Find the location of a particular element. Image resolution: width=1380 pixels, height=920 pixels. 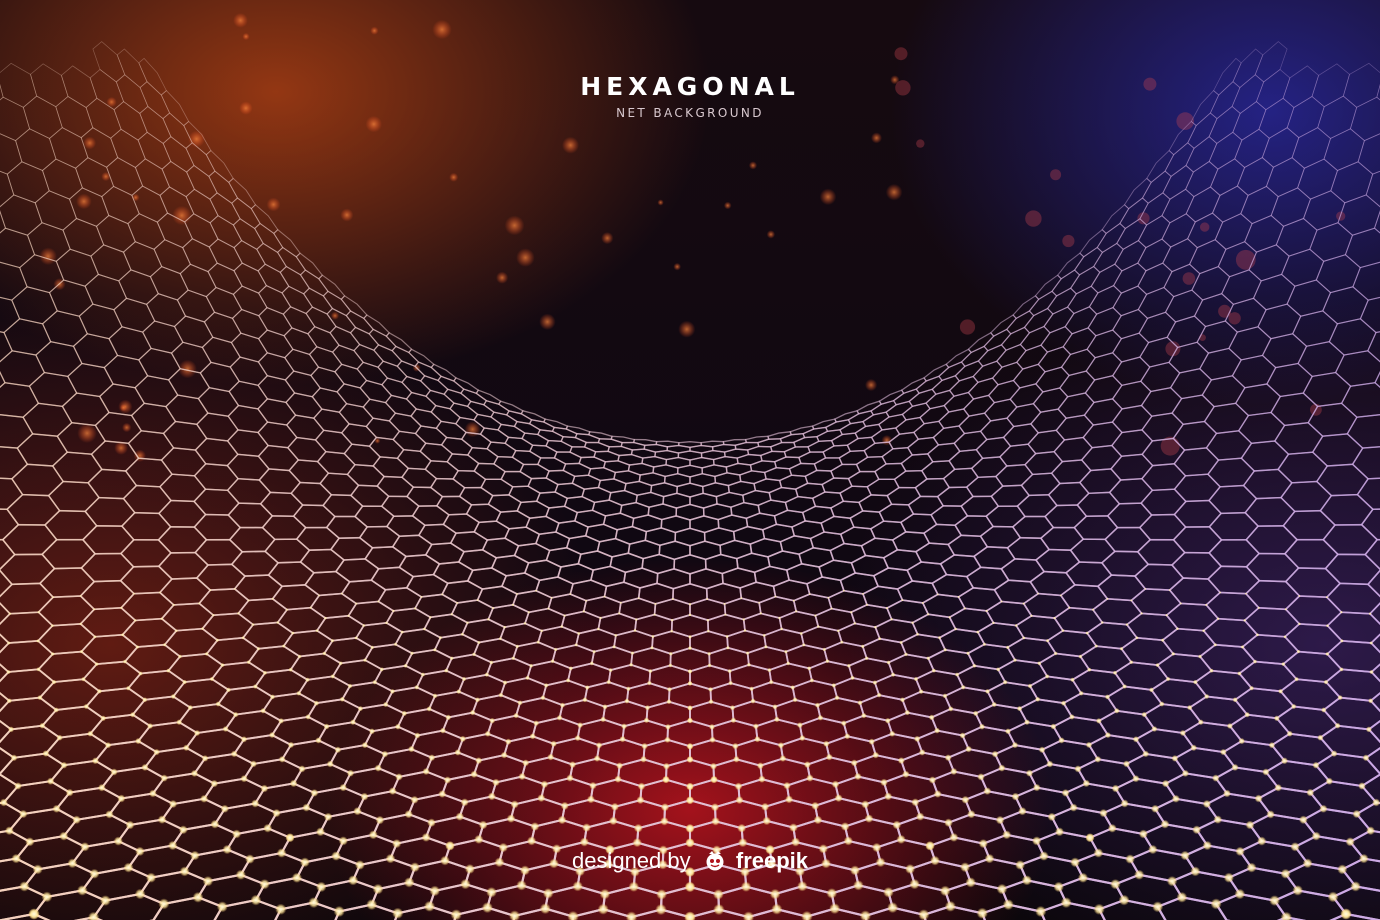

page-subtitle: NET BACKGROUND is located at coordinates (690, 113).